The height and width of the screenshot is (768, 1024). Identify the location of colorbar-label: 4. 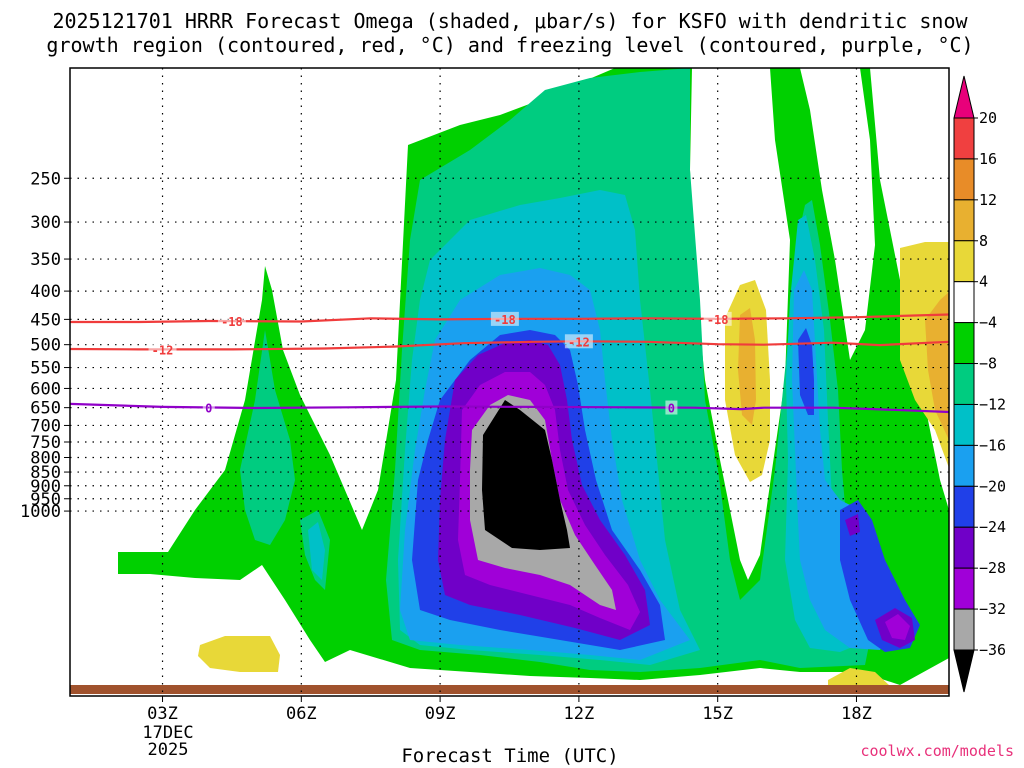
(983, 282).